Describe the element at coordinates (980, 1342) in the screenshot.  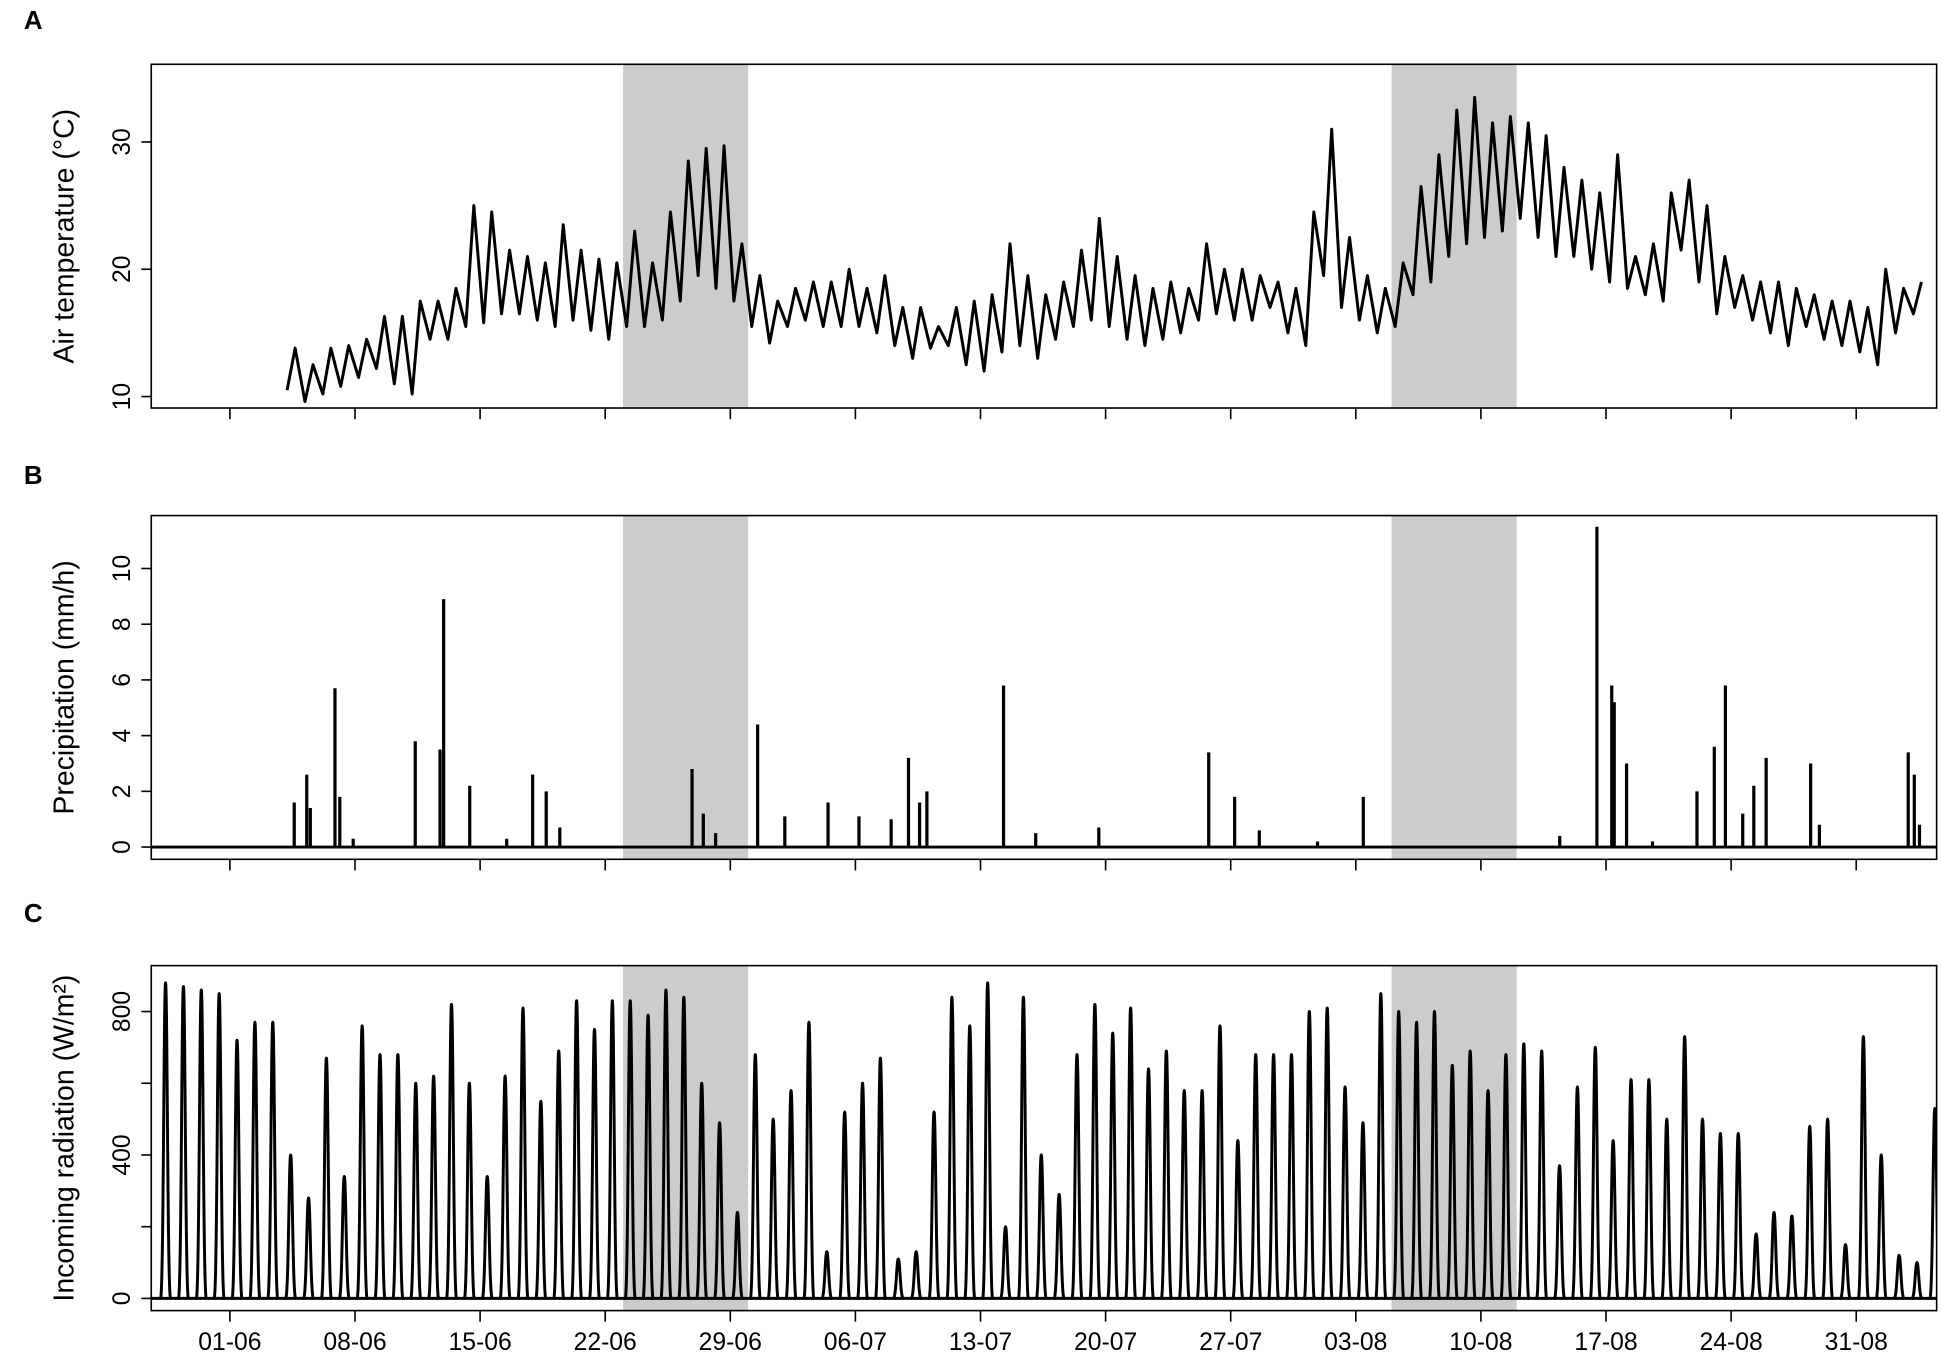
I see `x-tick-label: 13-07` at that location.